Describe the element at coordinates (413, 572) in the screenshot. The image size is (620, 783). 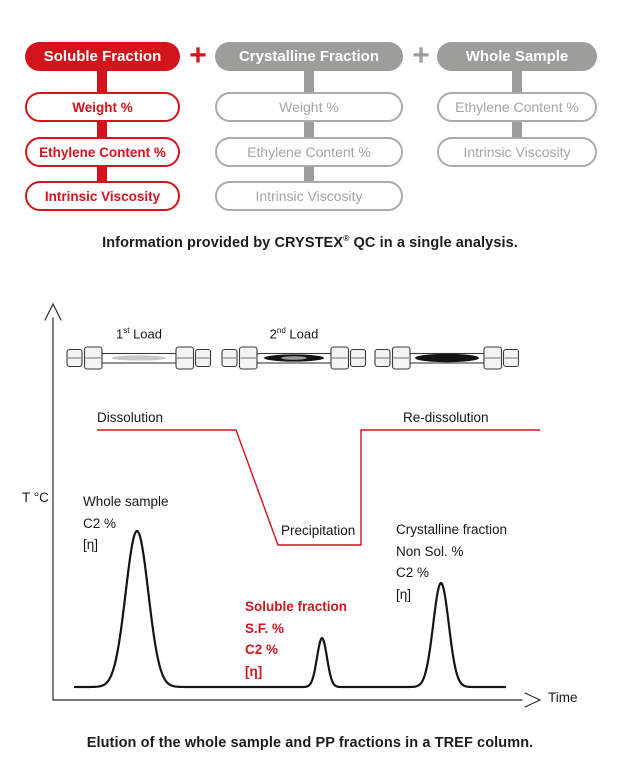
I see `crystalline-line3: C2 %` at that location.